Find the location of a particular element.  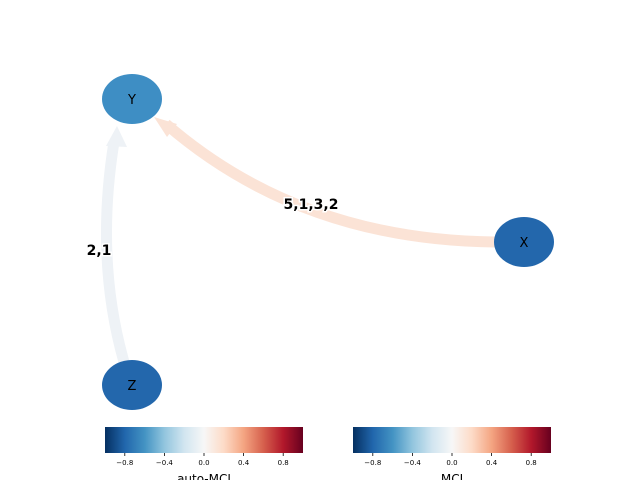

edge-x-to-y-arrowhead is located at coordinates (165, 127).